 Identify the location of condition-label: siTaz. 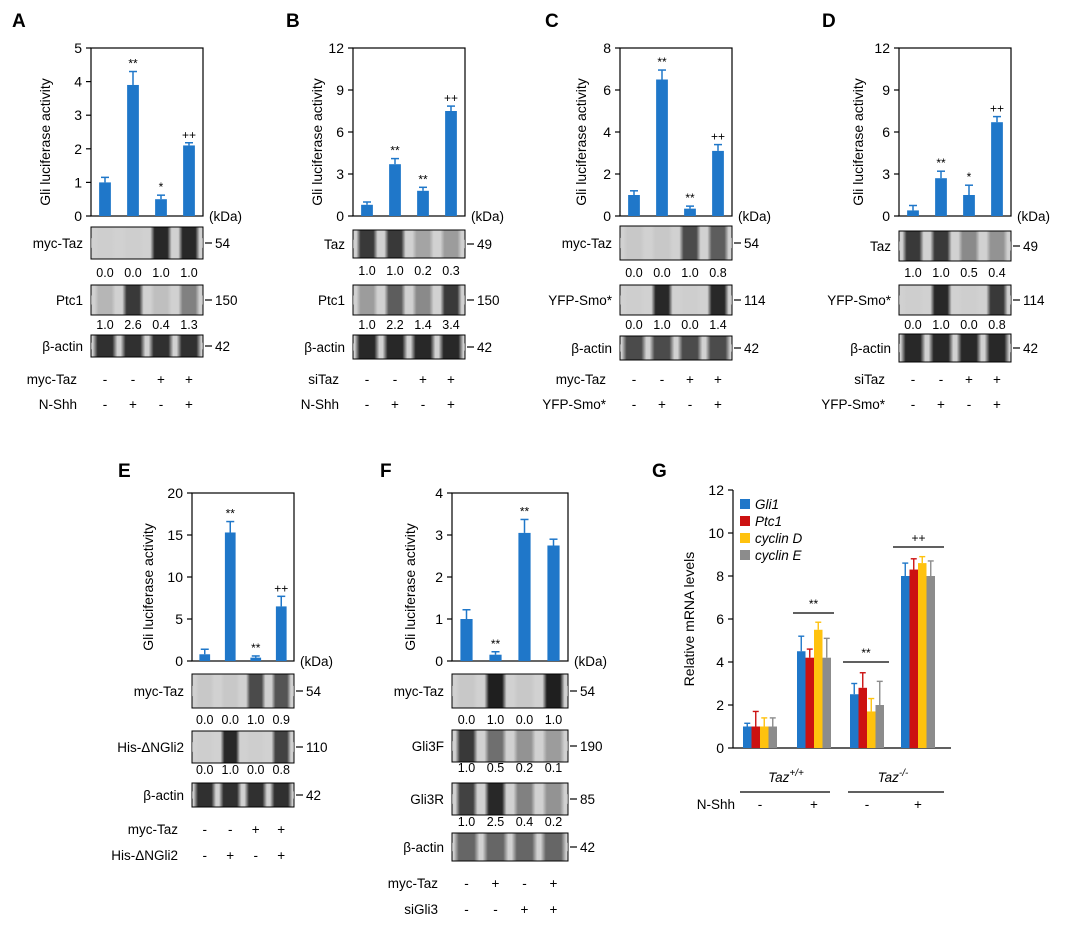
(869, 379).